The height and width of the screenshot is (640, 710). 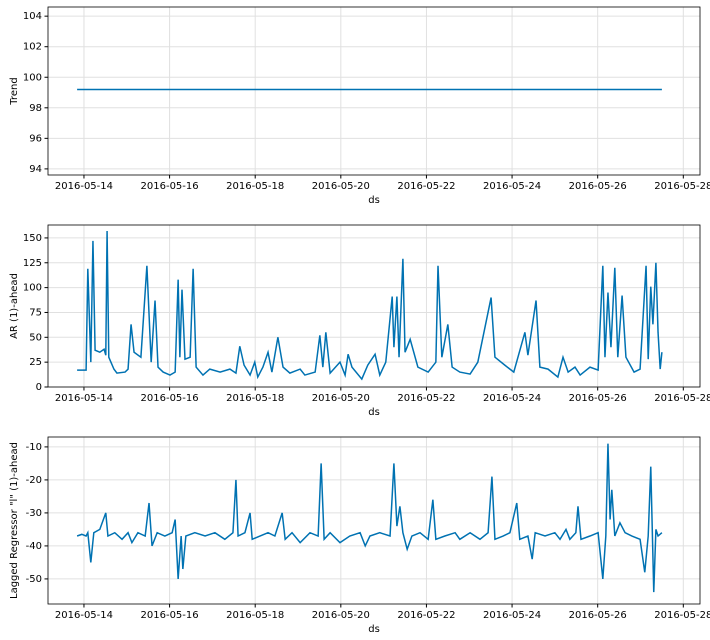 I want to click on y-axis-label: Lagged Regressor "l" (1)-ahead, so click(x=14, y=520).